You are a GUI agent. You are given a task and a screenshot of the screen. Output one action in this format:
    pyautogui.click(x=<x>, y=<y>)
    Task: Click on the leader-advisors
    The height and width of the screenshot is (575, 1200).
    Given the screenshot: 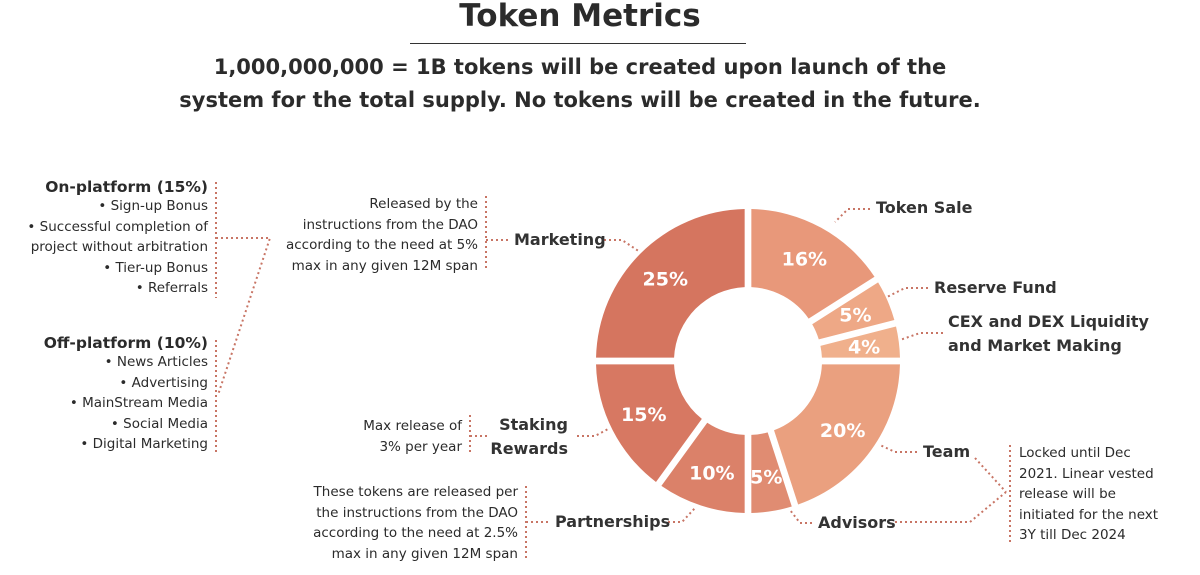 What is the action you would take?
    pyautogui.click(x=800, y=516)
    